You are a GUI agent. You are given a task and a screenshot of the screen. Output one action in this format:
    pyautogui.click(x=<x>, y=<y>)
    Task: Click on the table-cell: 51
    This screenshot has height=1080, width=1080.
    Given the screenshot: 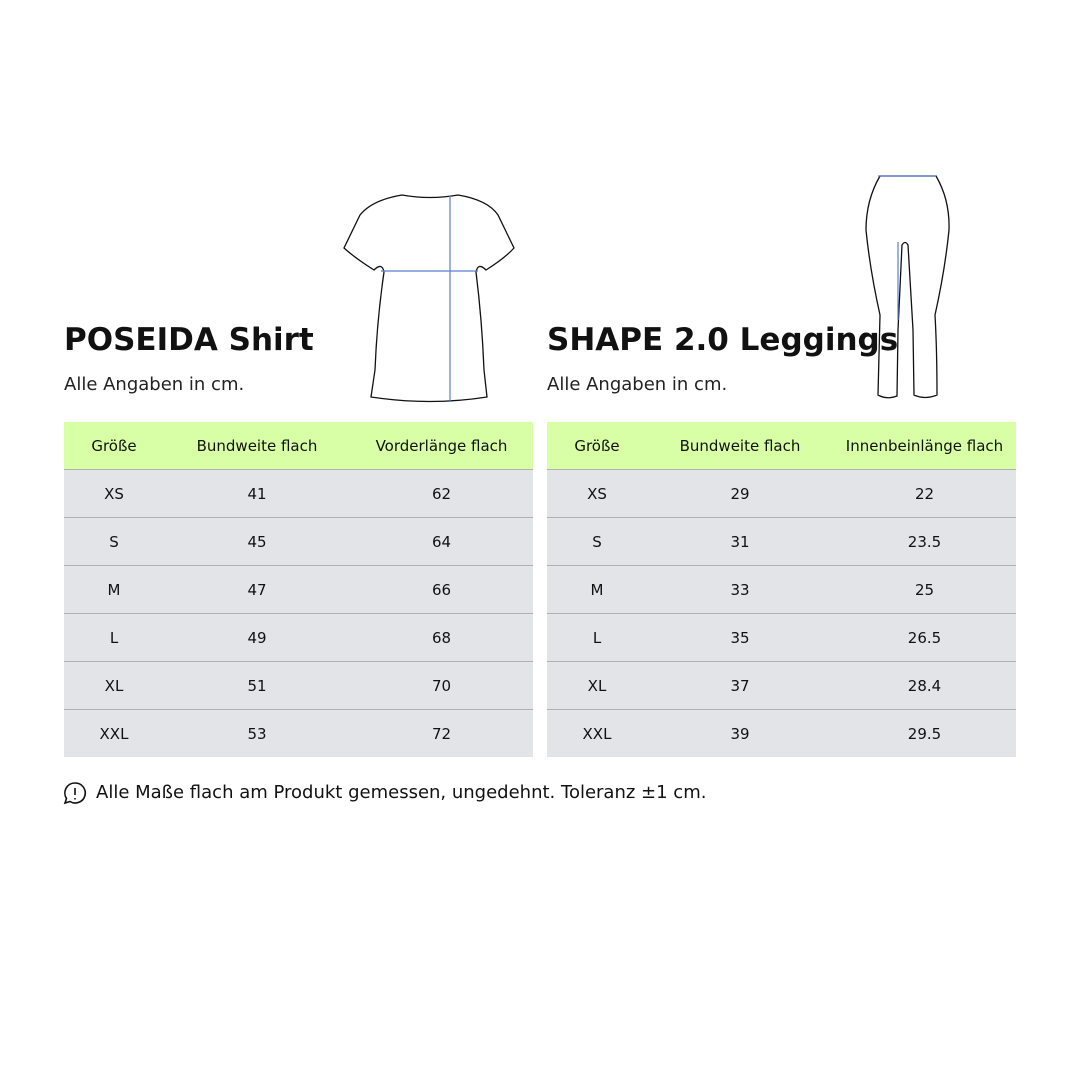 What is the action you would take?
    pyautogui.click(x=257, y=685)
    